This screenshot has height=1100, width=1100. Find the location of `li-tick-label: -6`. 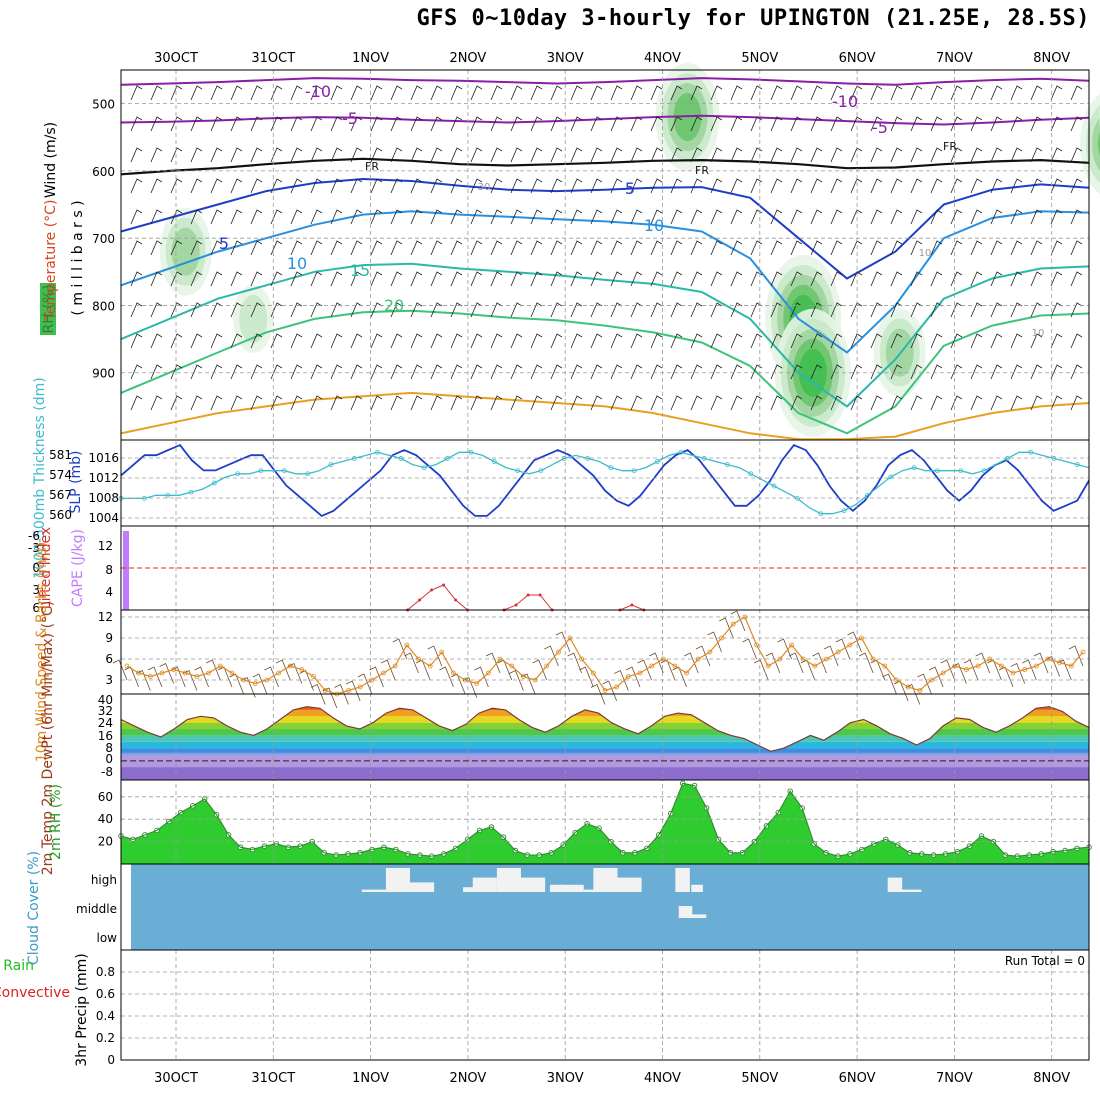

li-tick-label: -6 is located at coordinates (34, 536).